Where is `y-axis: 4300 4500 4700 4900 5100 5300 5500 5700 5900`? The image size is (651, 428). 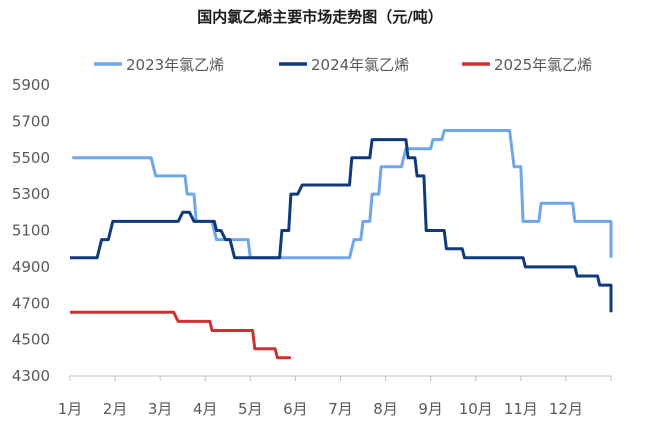 y-axis: 4300 4500 4700 4900 5100 5300 5500 5700 5900 is located at coordinates (31, 230).